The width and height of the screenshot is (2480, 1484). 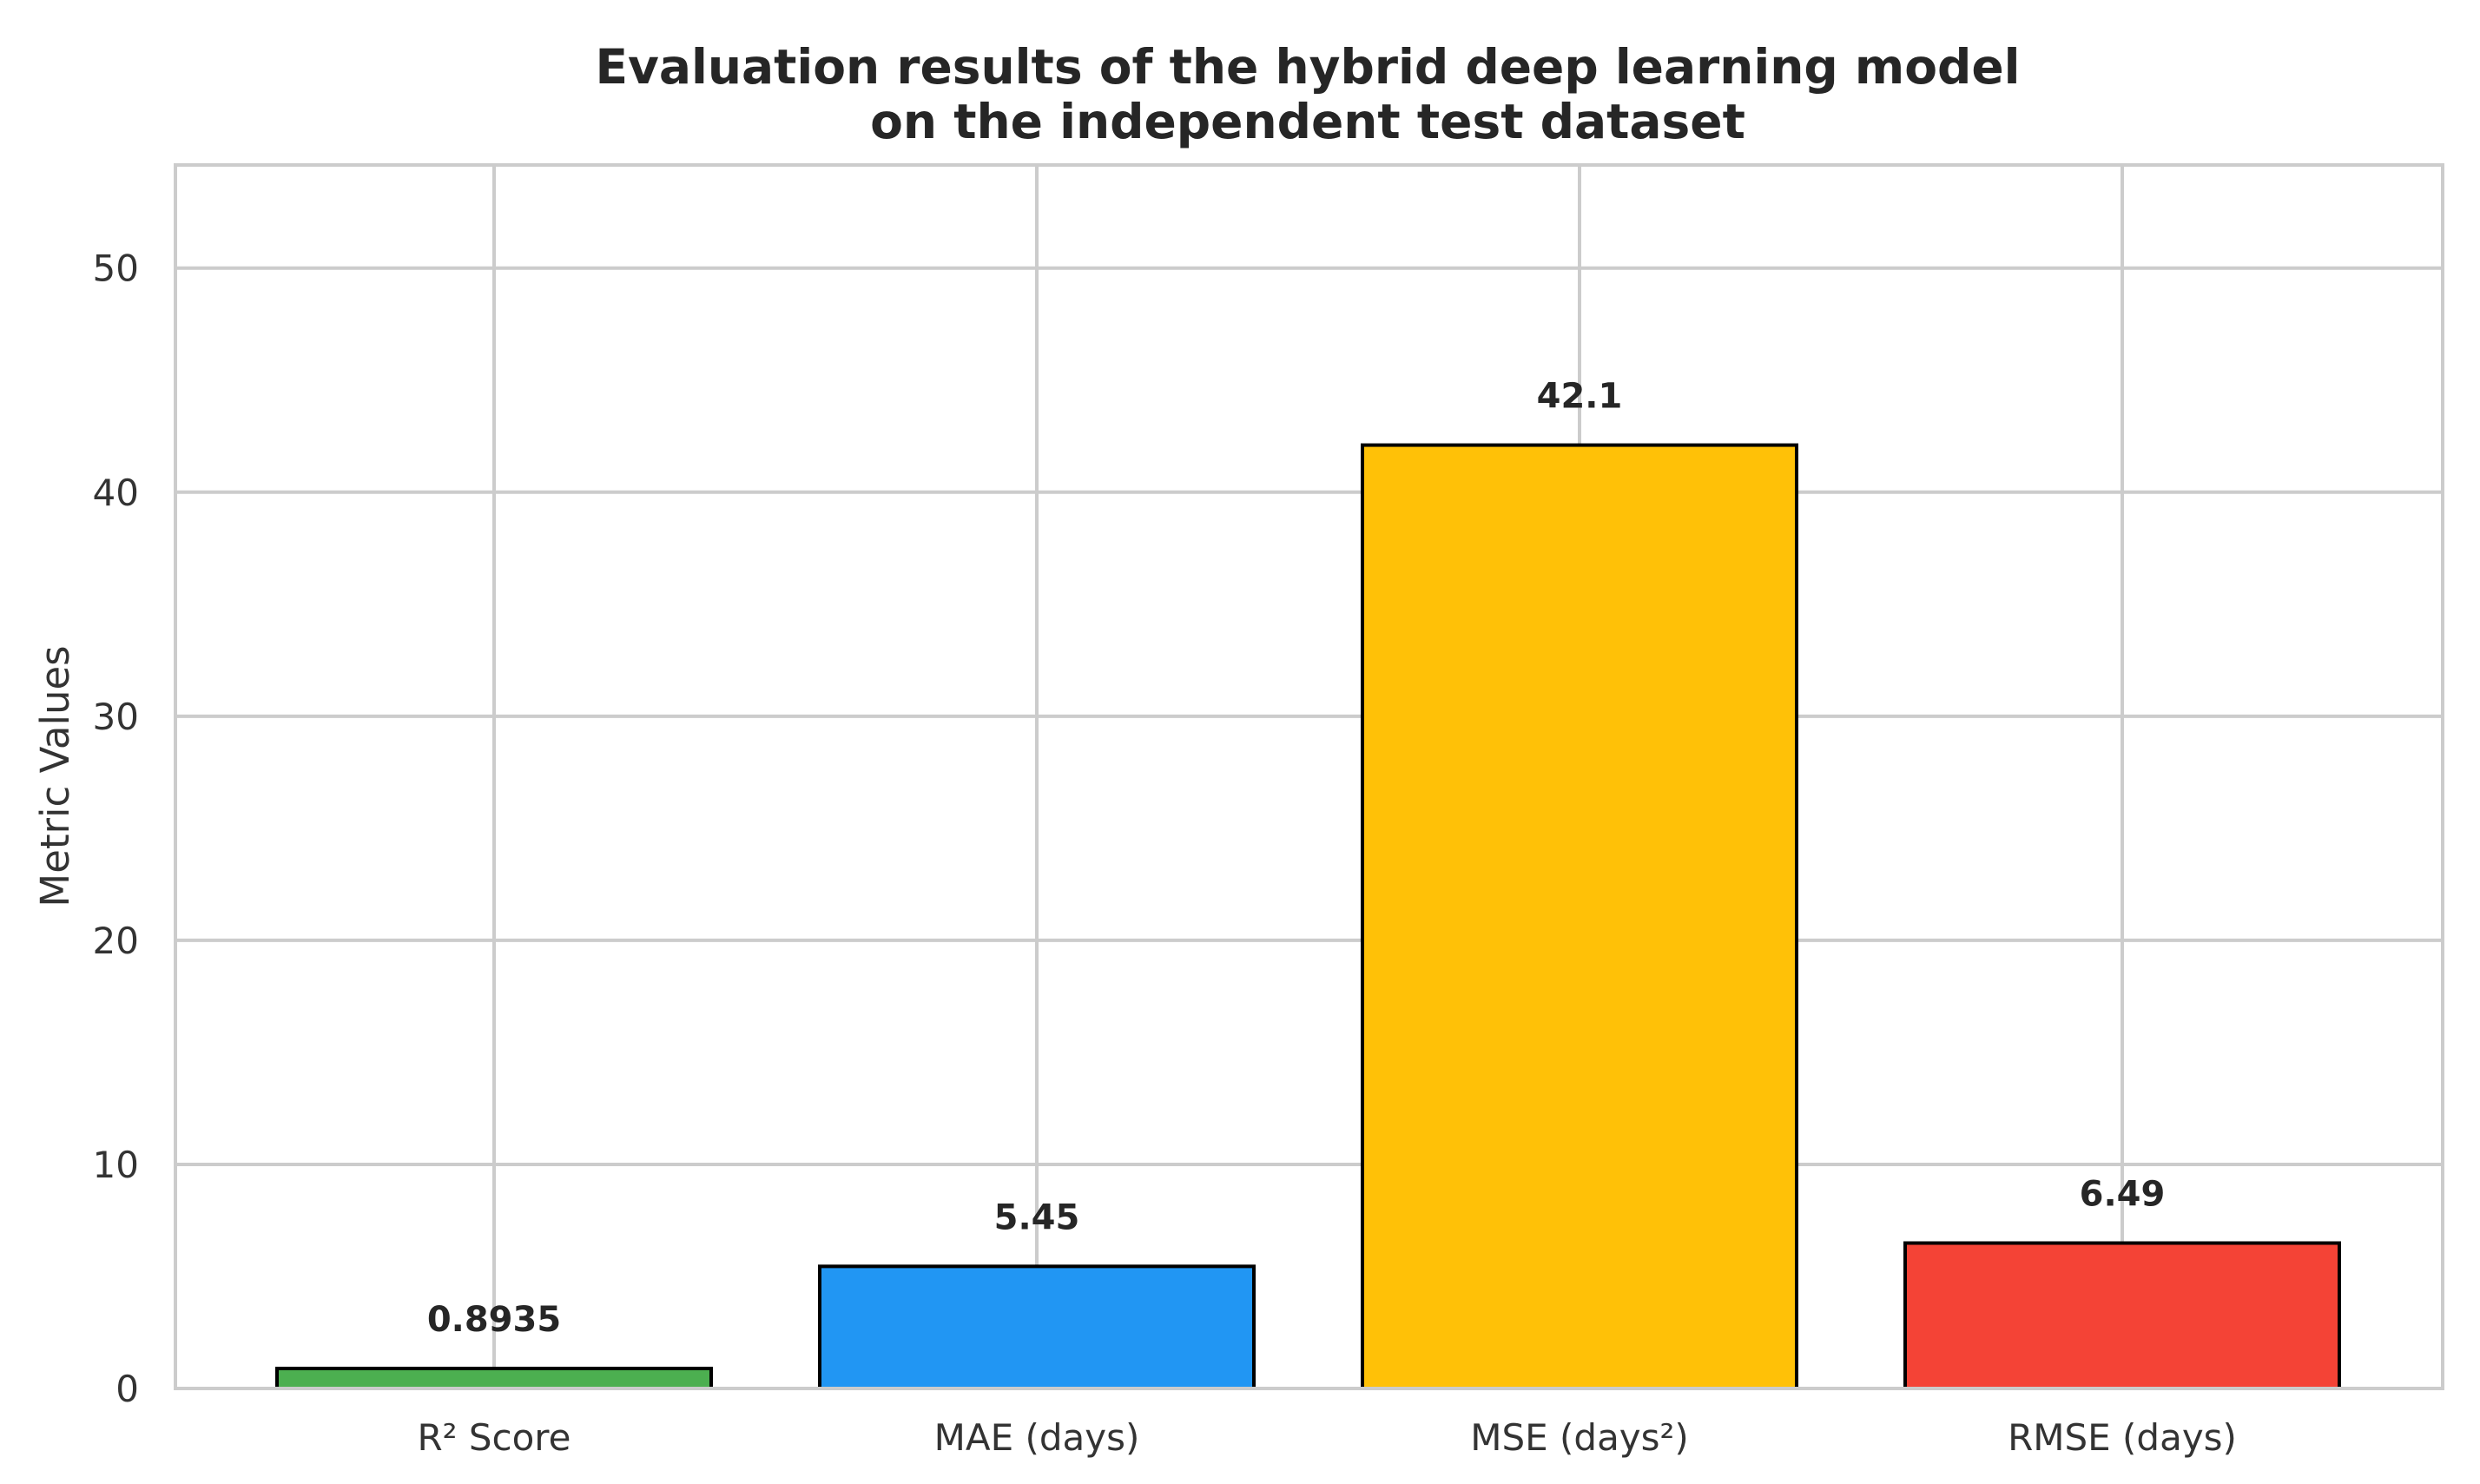 What do you see at coordinates (1307, 121) in the screenshot?
I see `chart-title-line-2: on the independent test dataset` at bounding box center [1307, 121].